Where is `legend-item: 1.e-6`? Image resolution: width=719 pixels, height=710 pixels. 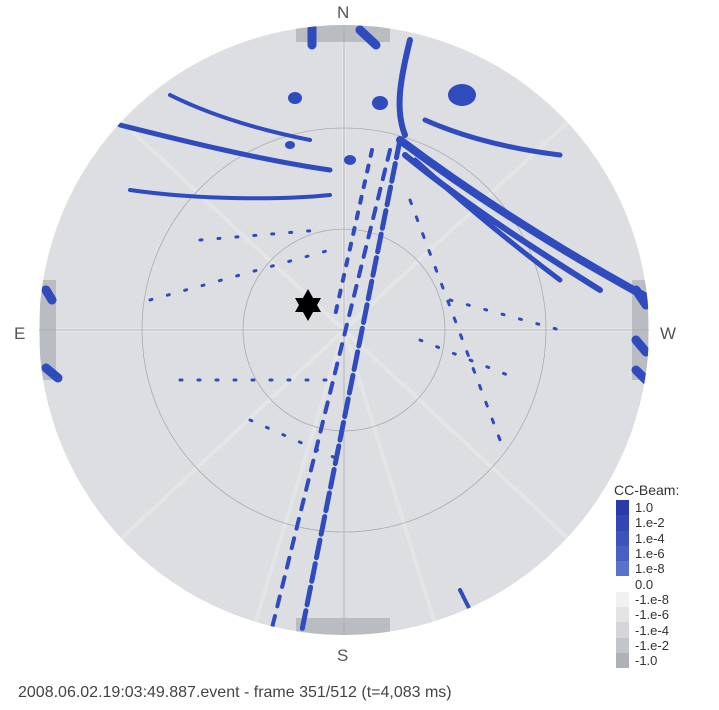
legend-item: 1.e-6 is located at coordinates (642, 553).